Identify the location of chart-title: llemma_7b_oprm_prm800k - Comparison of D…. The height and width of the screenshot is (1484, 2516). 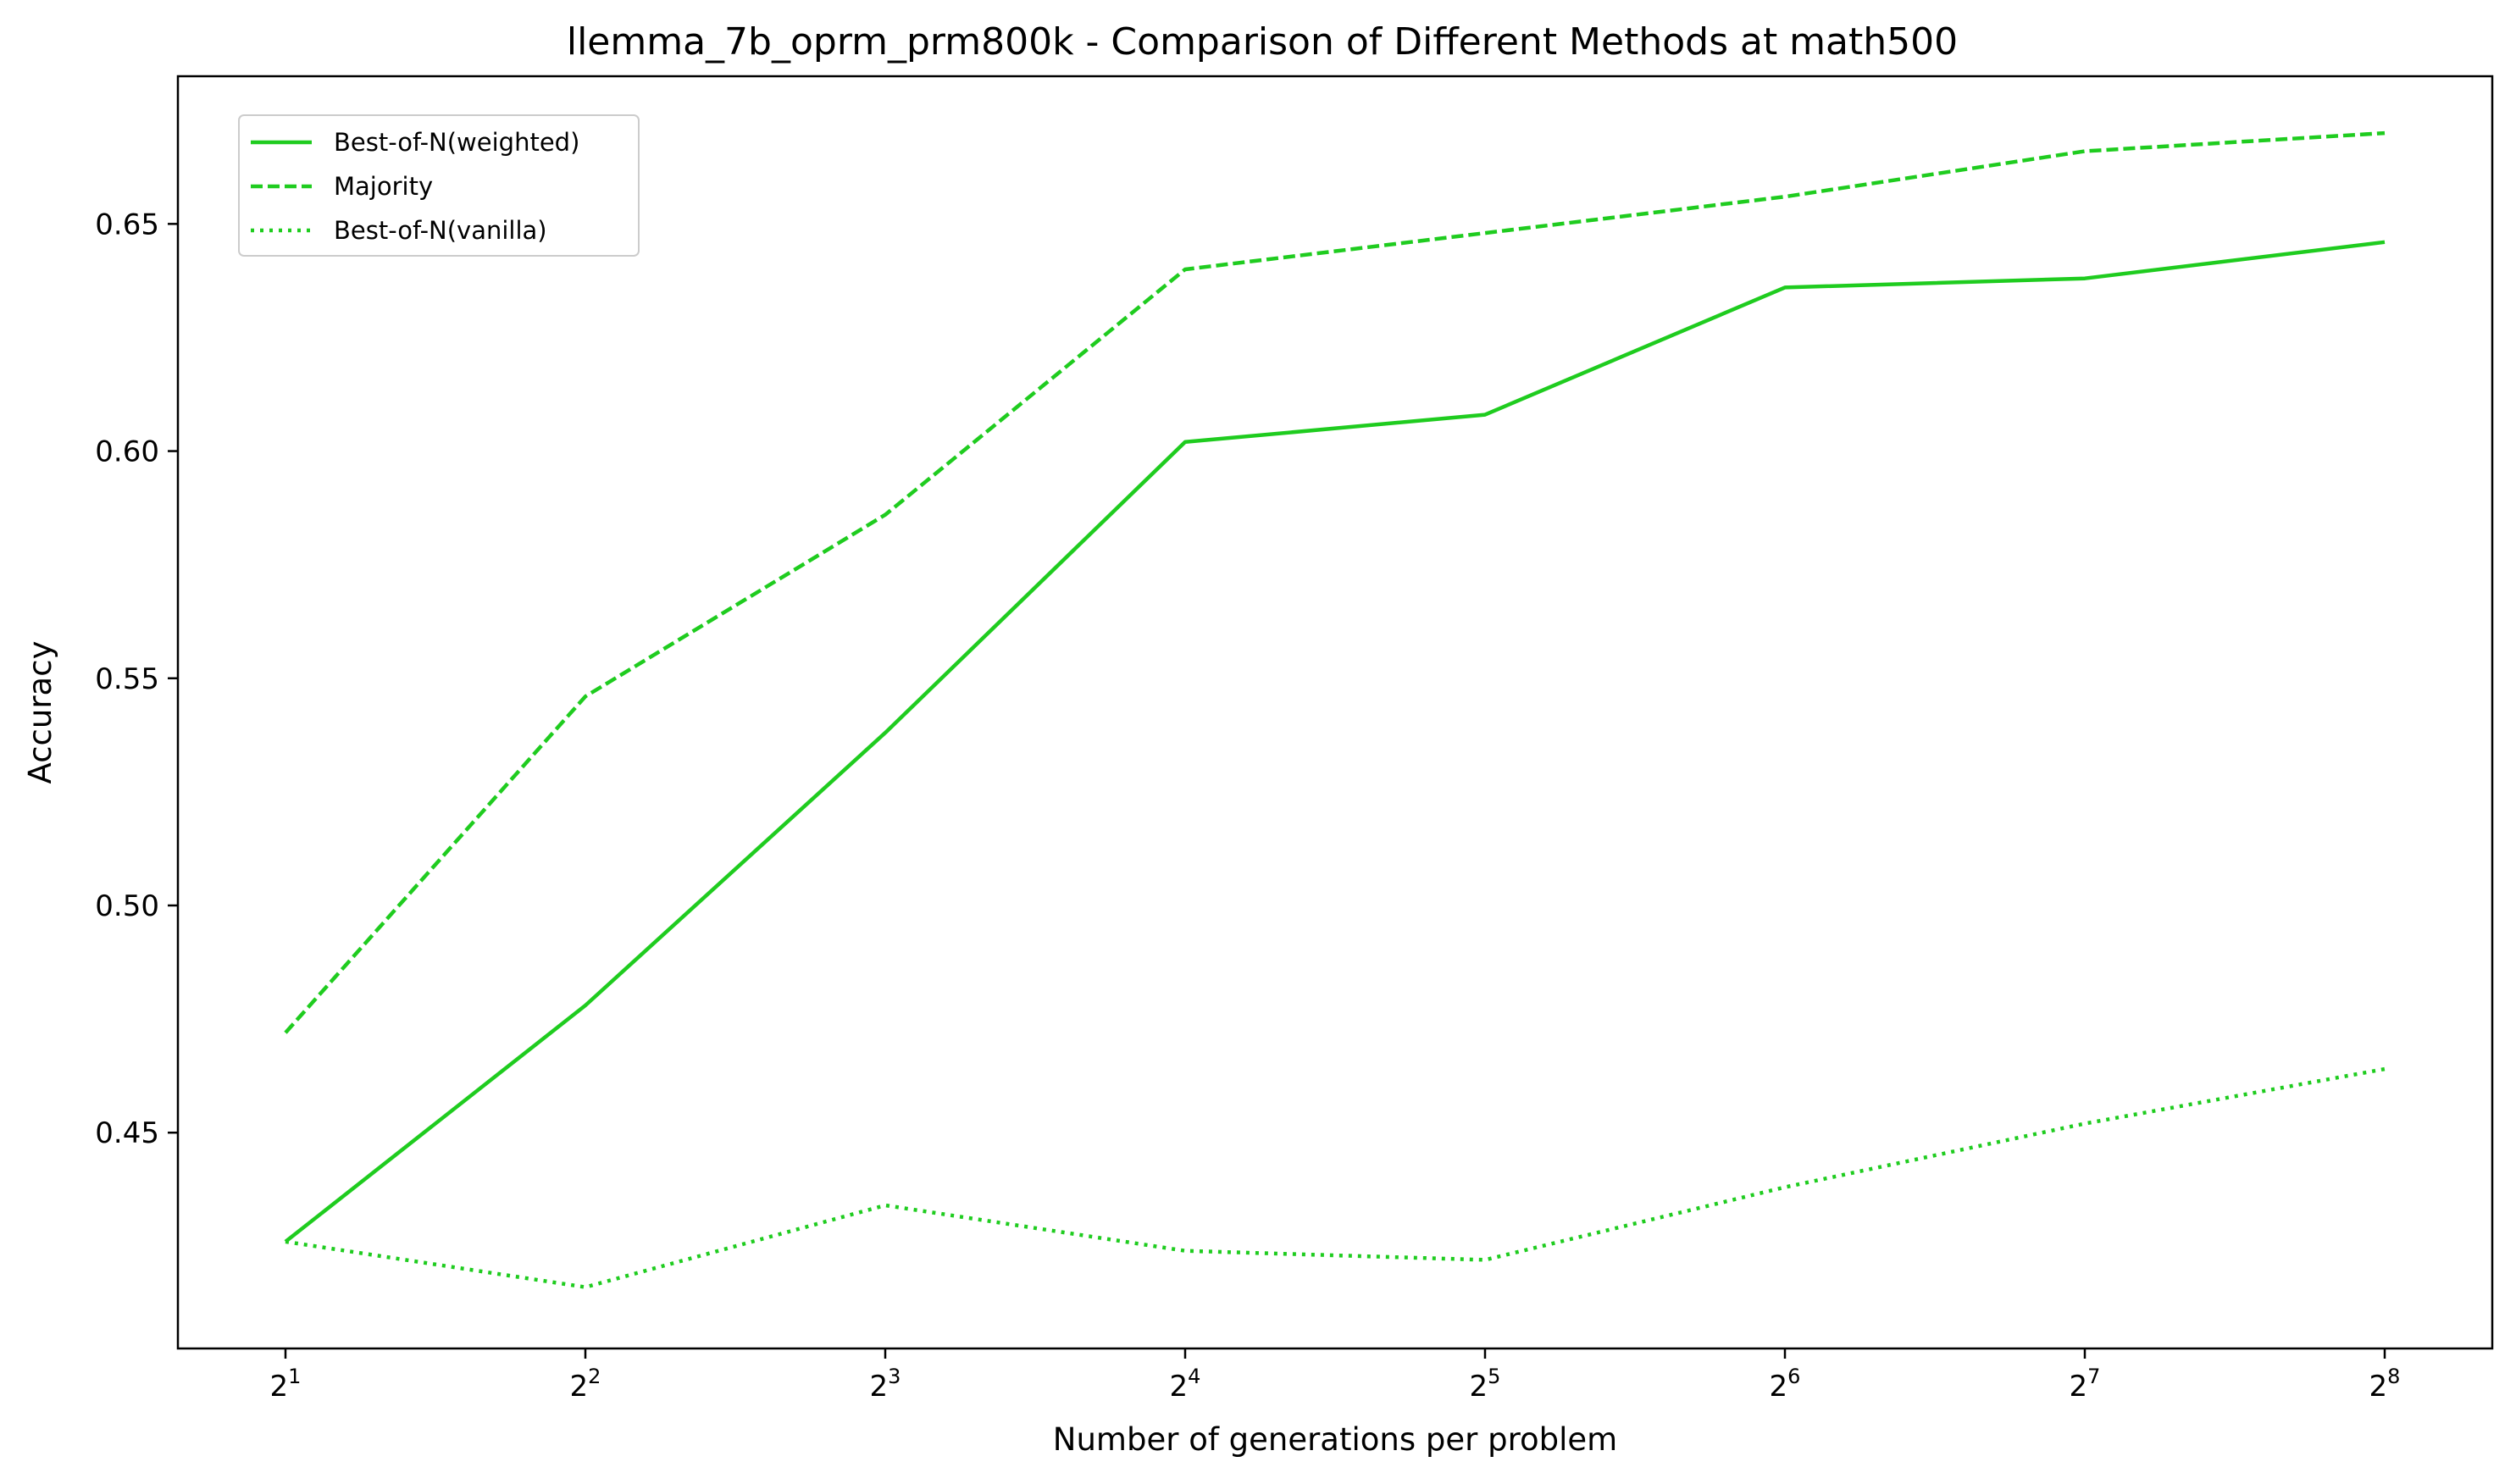
(1263, 42).